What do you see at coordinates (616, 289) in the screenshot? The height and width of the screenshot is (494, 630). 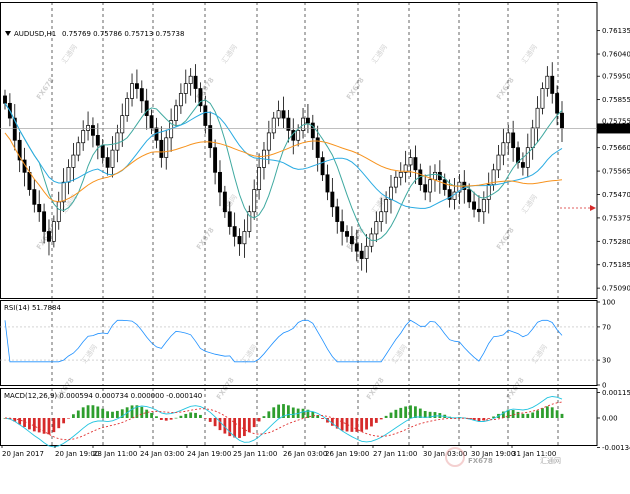 I see `price-tick-label: 0.75090` at bounding box center [616, 289].